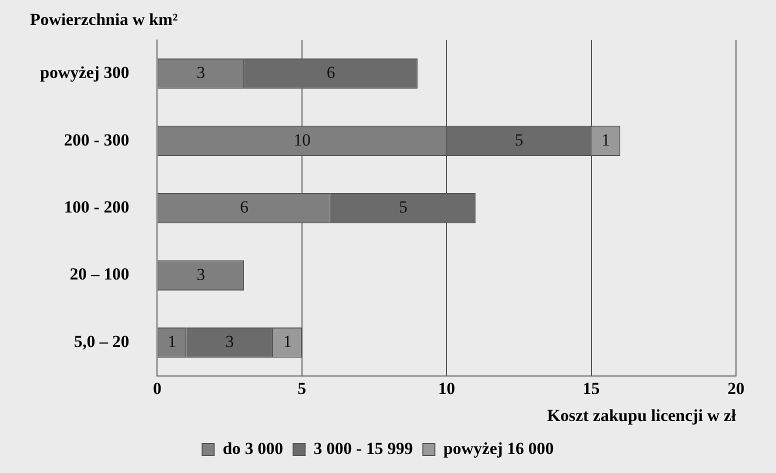 The width and height of the screenshot is (776, 473). I want to click on y-axis-title: Powierzchnia w km², so click(104, 19).